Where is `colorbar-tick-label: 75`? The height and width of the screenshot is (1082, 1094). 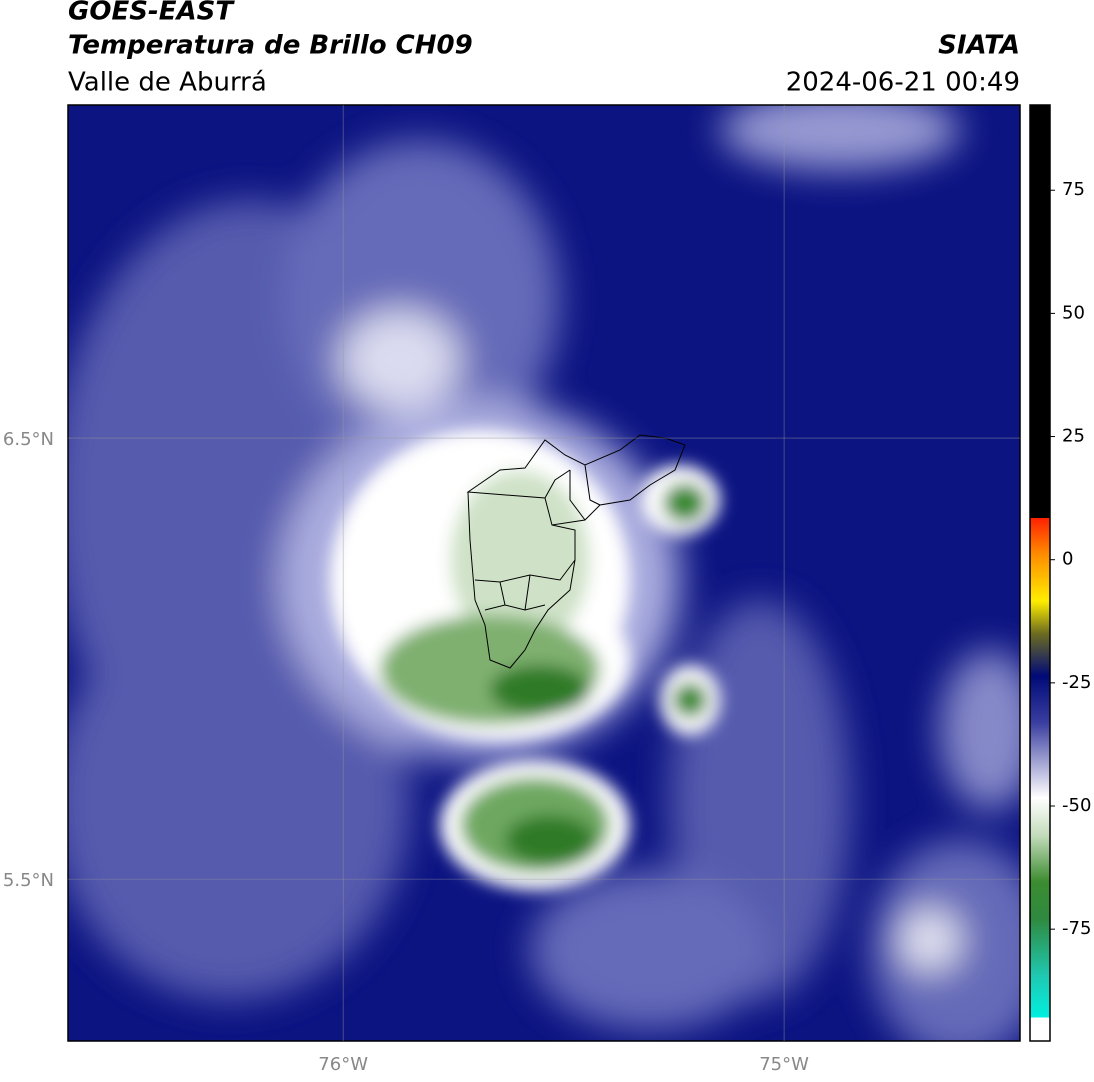 colorbar-tick-label: 75 is located at coordinates (1073, 189).